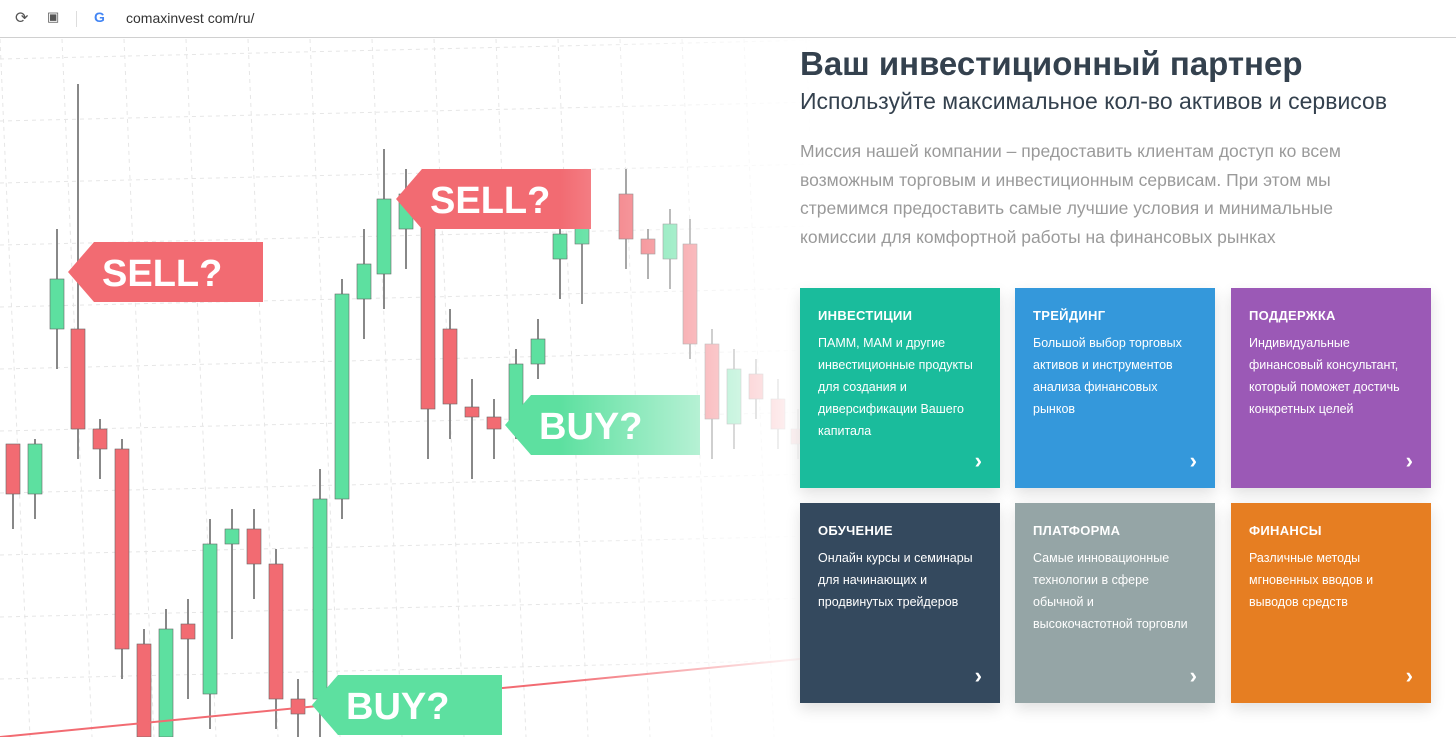  I want to click on apps-icon: ▣, so click(53, 16).